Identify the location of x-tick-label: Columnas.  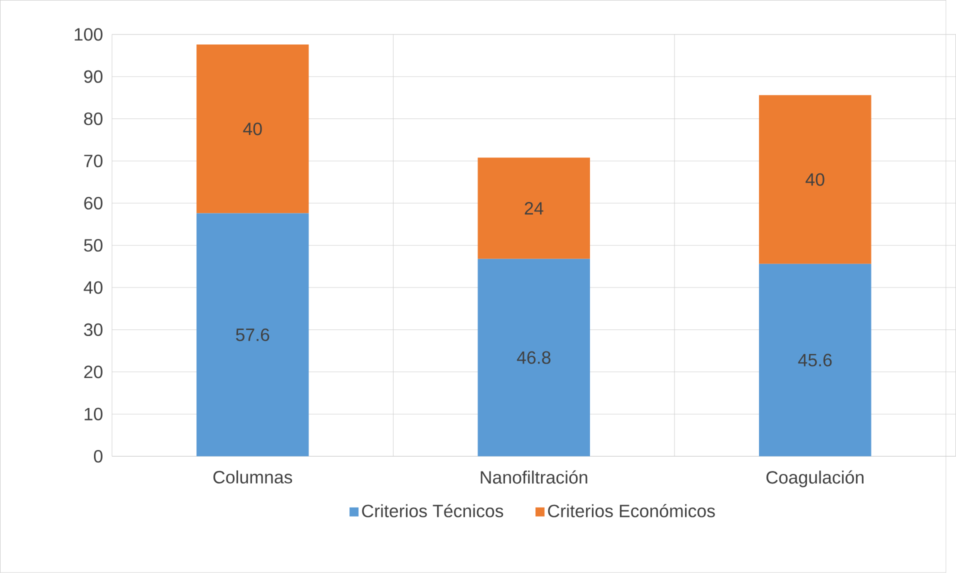
(252, 477).